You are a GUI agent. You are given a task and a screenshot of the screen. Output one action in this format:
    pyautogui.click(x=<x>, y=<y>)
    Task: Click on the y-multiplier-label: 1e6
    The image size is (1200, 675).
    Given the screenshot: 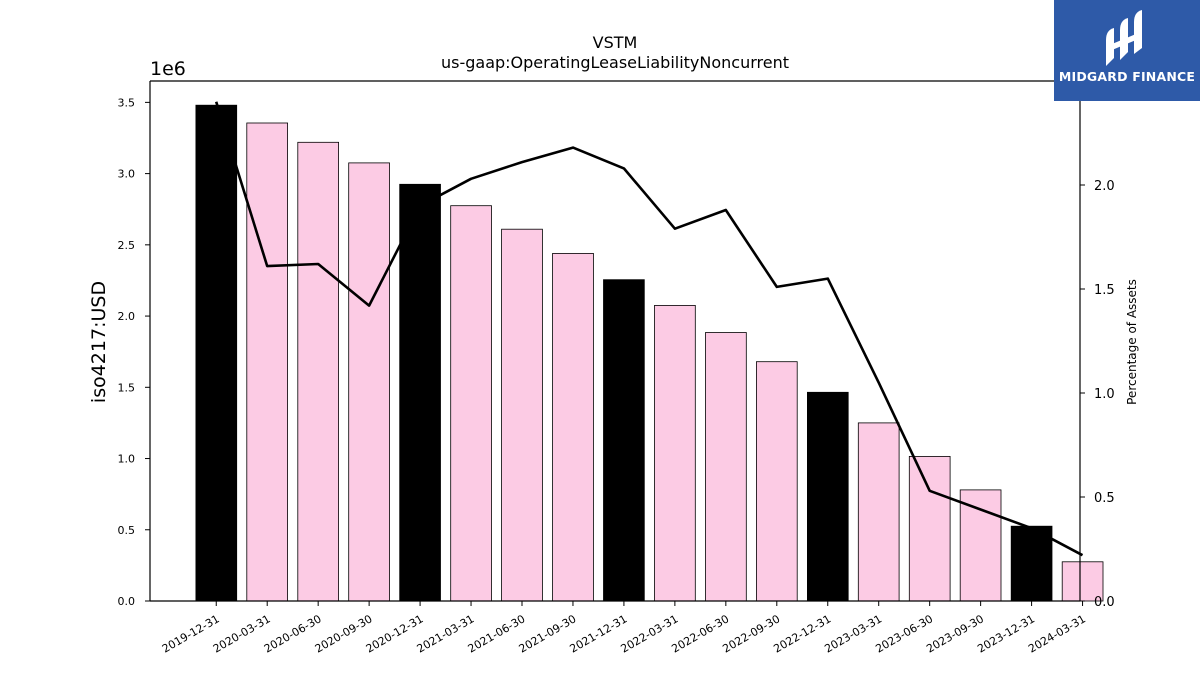 What is the action you would take?
    pyautogui.click(x=168, y=69)
    